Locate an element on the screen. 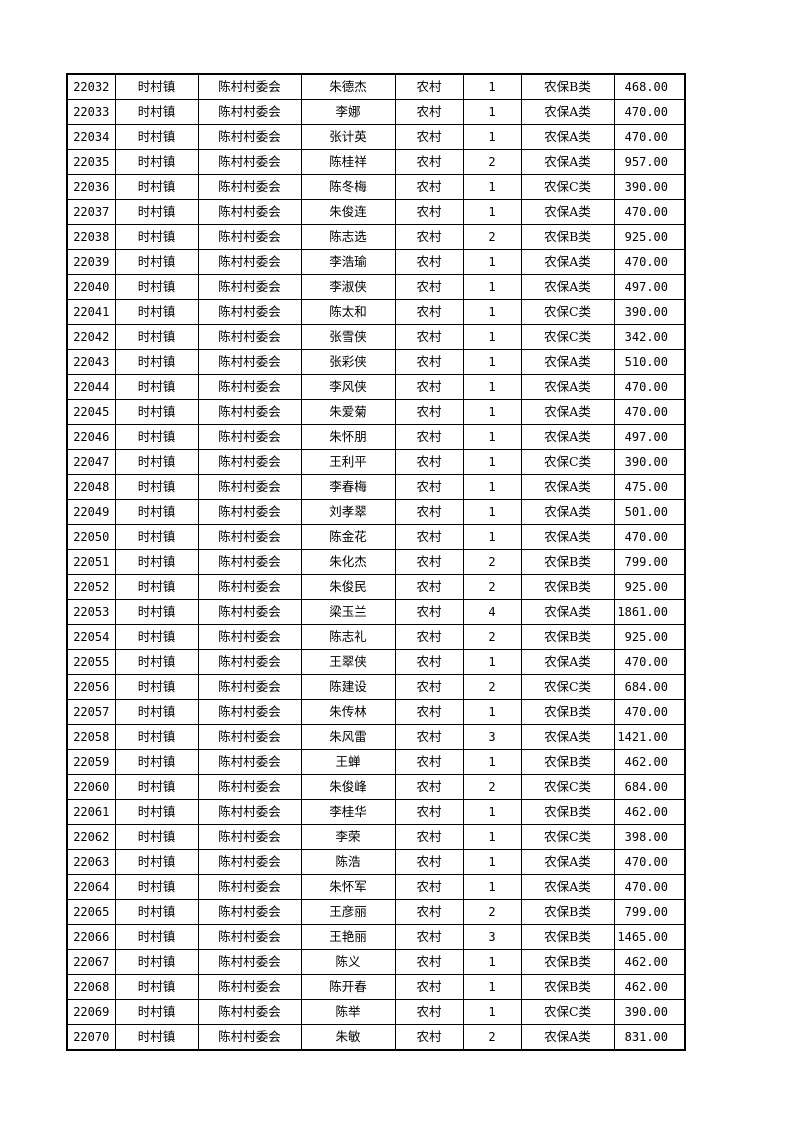 The image size is (793, 1122). amount-cell: 462.00 is located at coordinates (649, 762).